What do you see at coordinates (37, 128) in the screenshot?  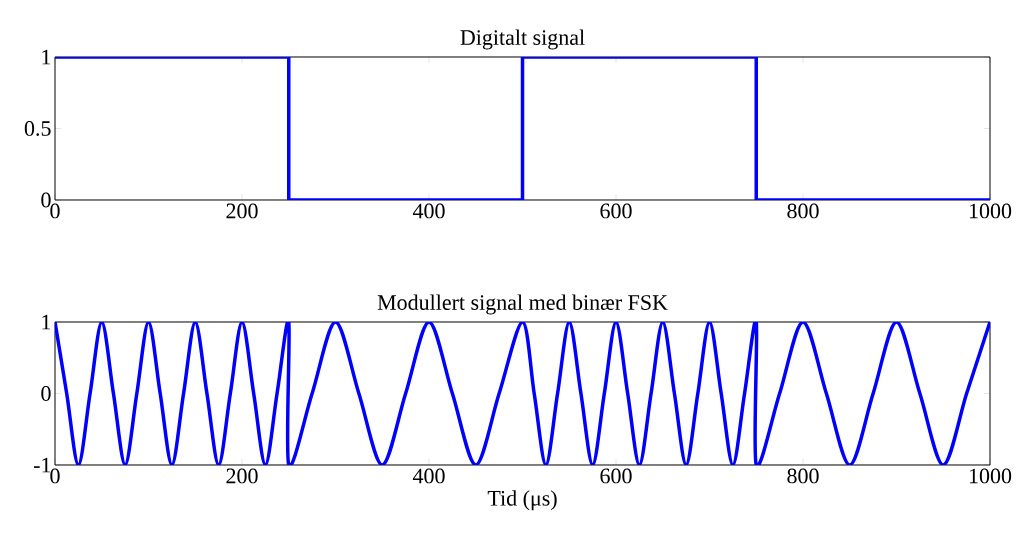 I see `y-tick-label: 0.5` at bounding box center [37, 128].